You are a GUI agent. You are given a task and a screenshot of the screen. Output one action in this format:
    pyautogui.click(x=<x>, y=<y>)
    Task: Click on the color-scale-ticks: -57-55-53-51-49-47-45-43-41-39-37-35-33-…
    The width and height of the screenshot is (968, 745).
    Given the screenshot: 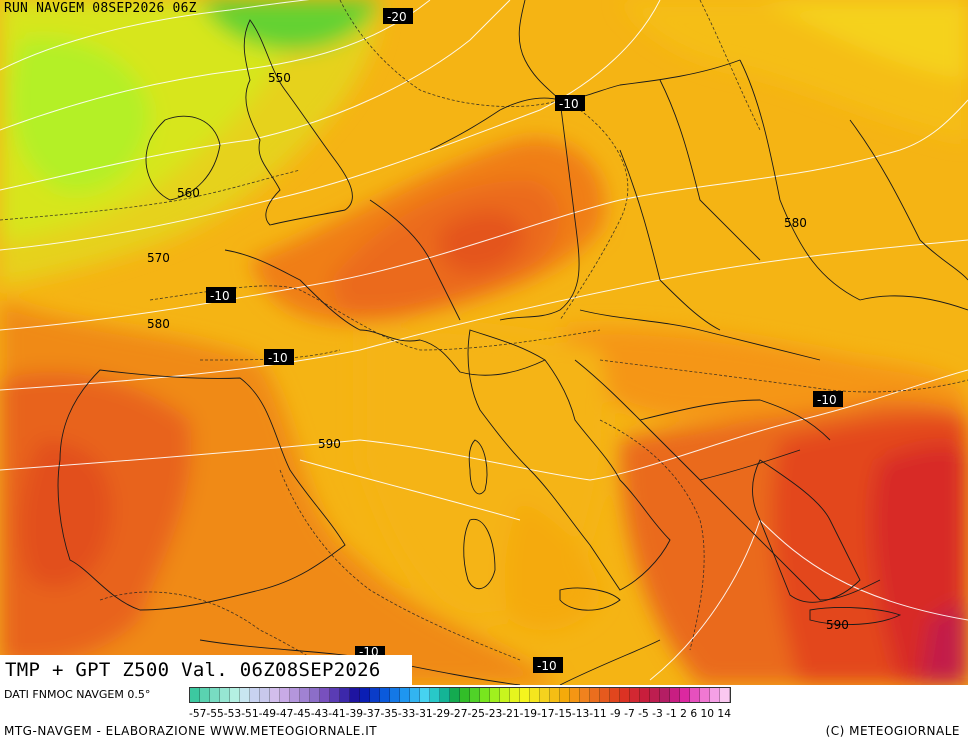 What is the action you would take?
    pyautogui.click(x=460, y=713)
    